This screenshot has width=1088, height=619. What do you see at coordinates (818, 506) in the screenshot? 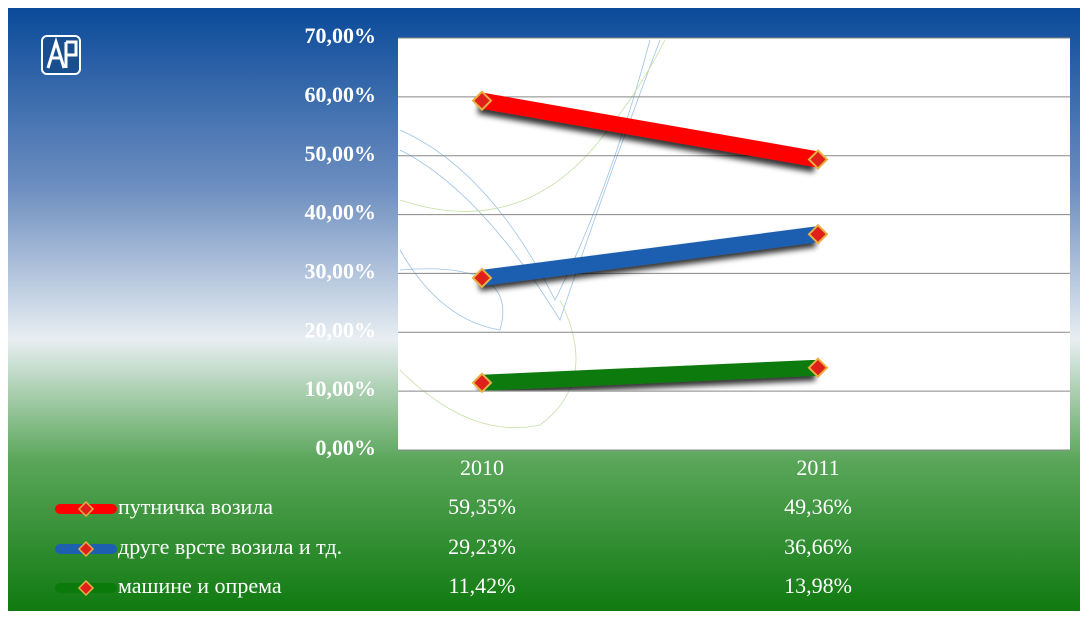
I see `value-label: 49,36%` at bounding box center [818, 506].